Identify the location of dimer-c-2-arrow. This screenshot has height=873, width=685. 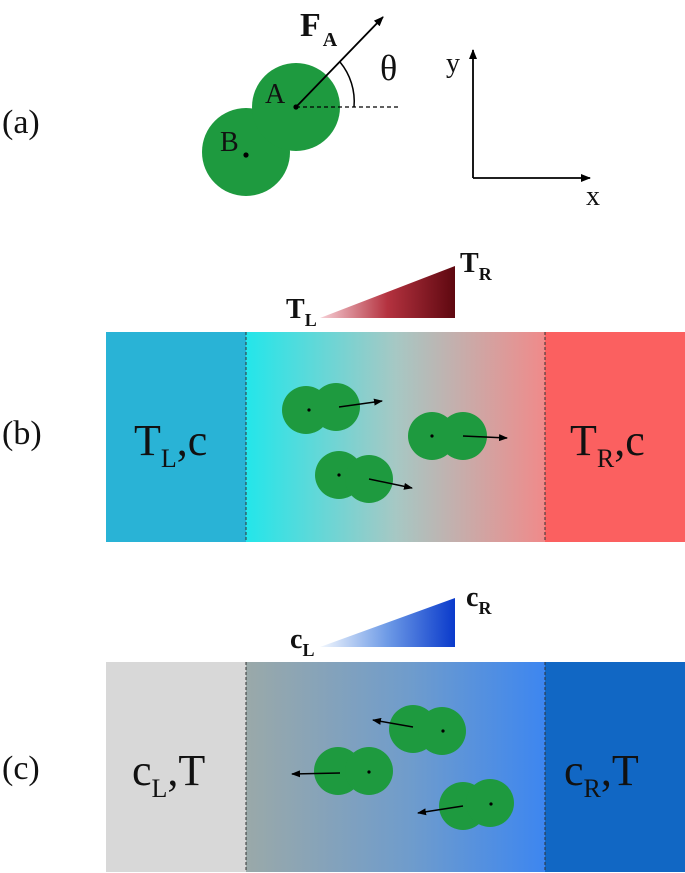
(316, 774).